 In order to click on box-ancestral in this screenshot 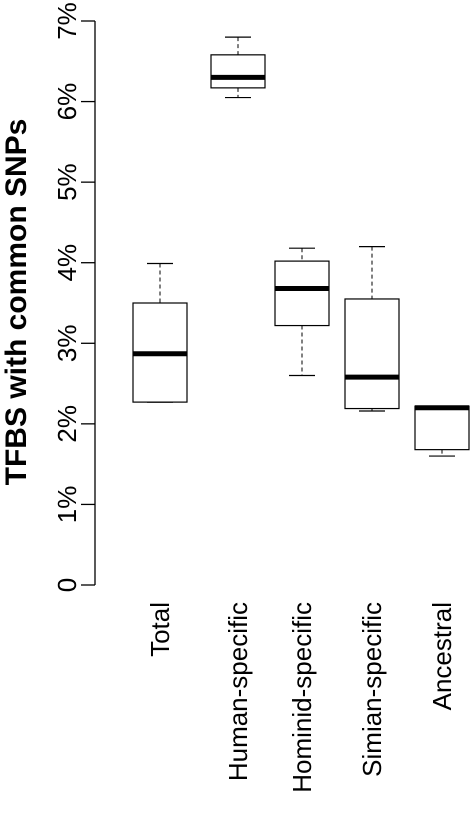, I will do `click(442, 431)`.